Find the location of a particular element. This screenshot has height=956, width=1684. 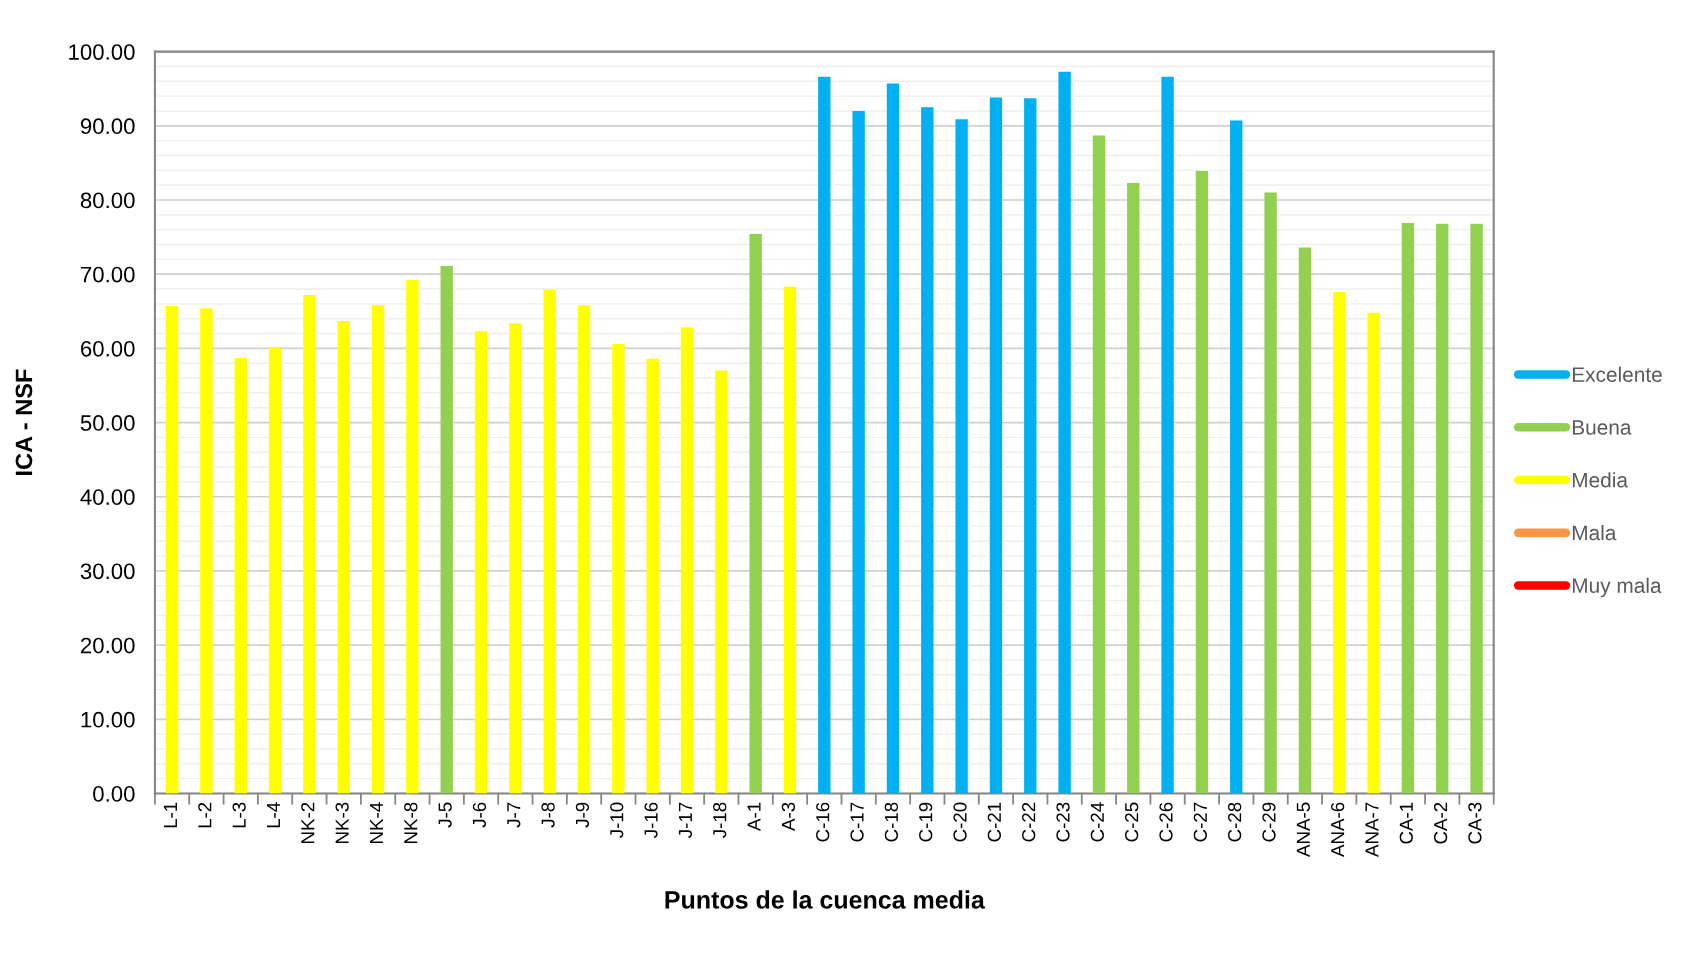

x-tick-label: NK-2 is located at coordinates (308, 822).